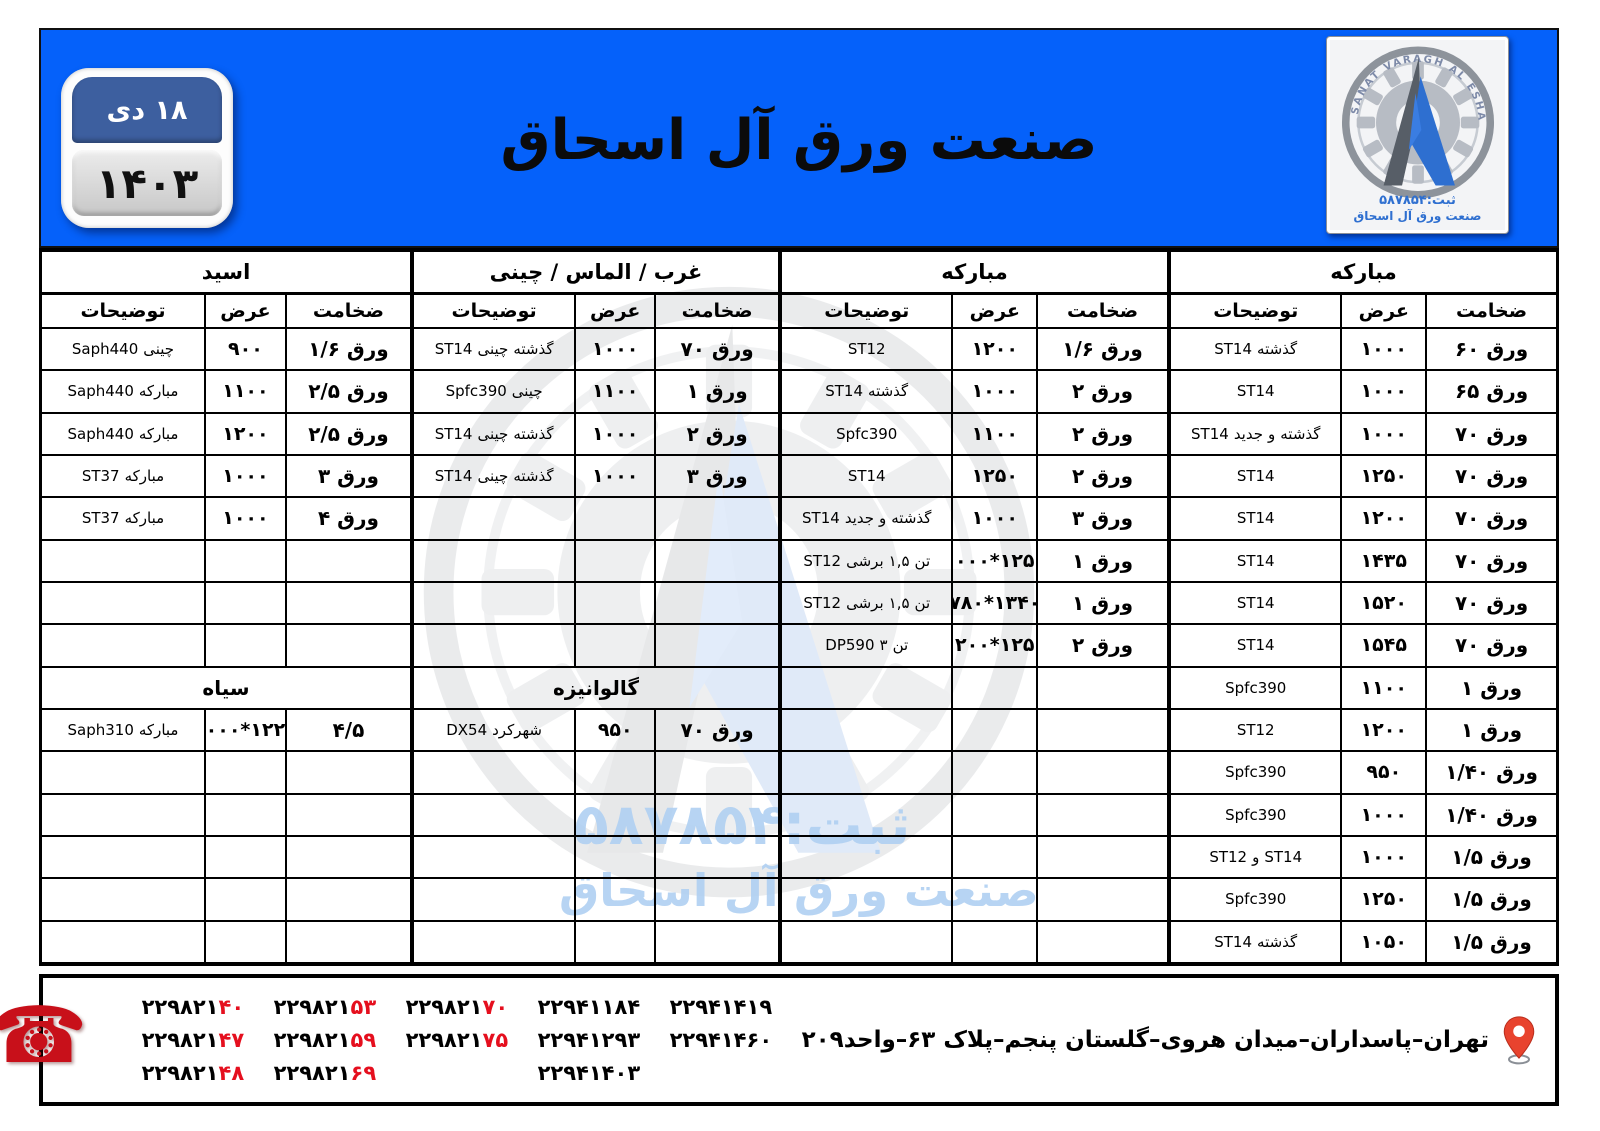  Describe the element at coordinates (1364, 273) in the screenshot. I see `group-title: مبارکه` at that location.